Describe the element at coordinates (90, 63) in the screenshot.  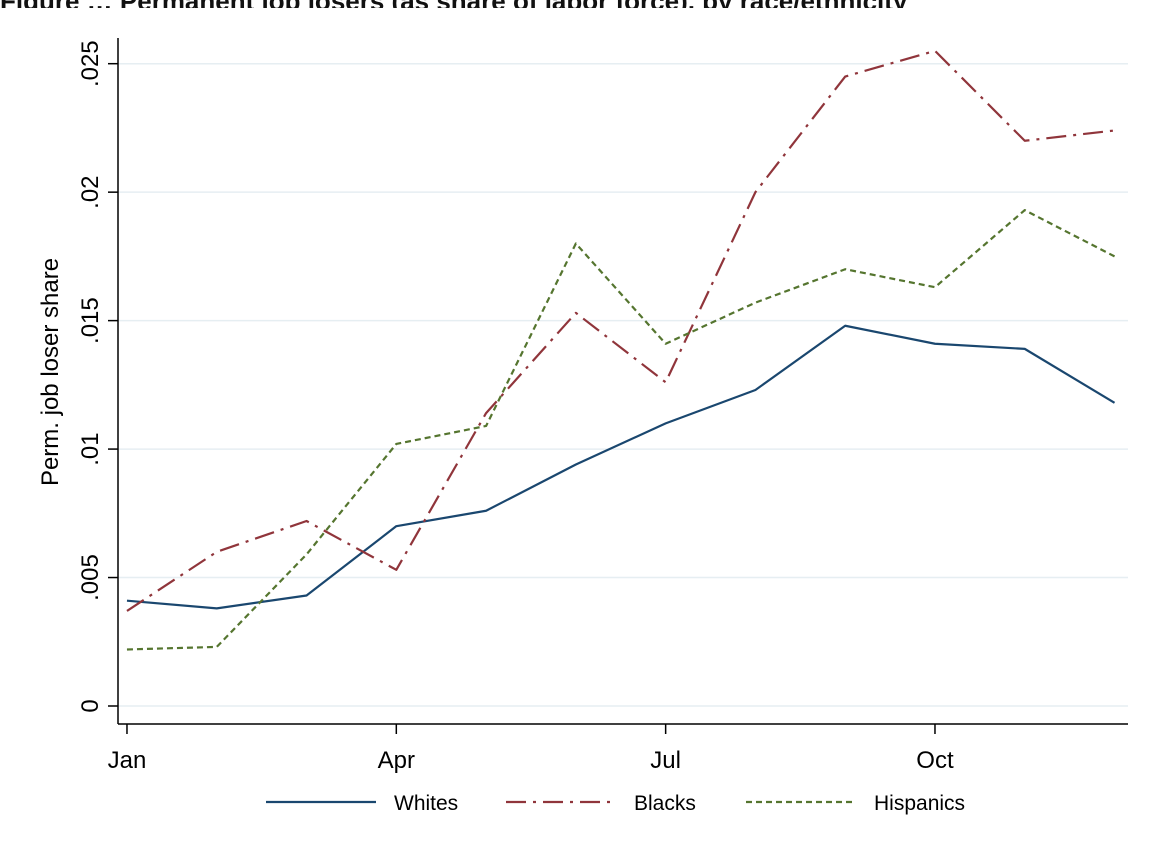
I see `y-tick-label: .025` at that location.